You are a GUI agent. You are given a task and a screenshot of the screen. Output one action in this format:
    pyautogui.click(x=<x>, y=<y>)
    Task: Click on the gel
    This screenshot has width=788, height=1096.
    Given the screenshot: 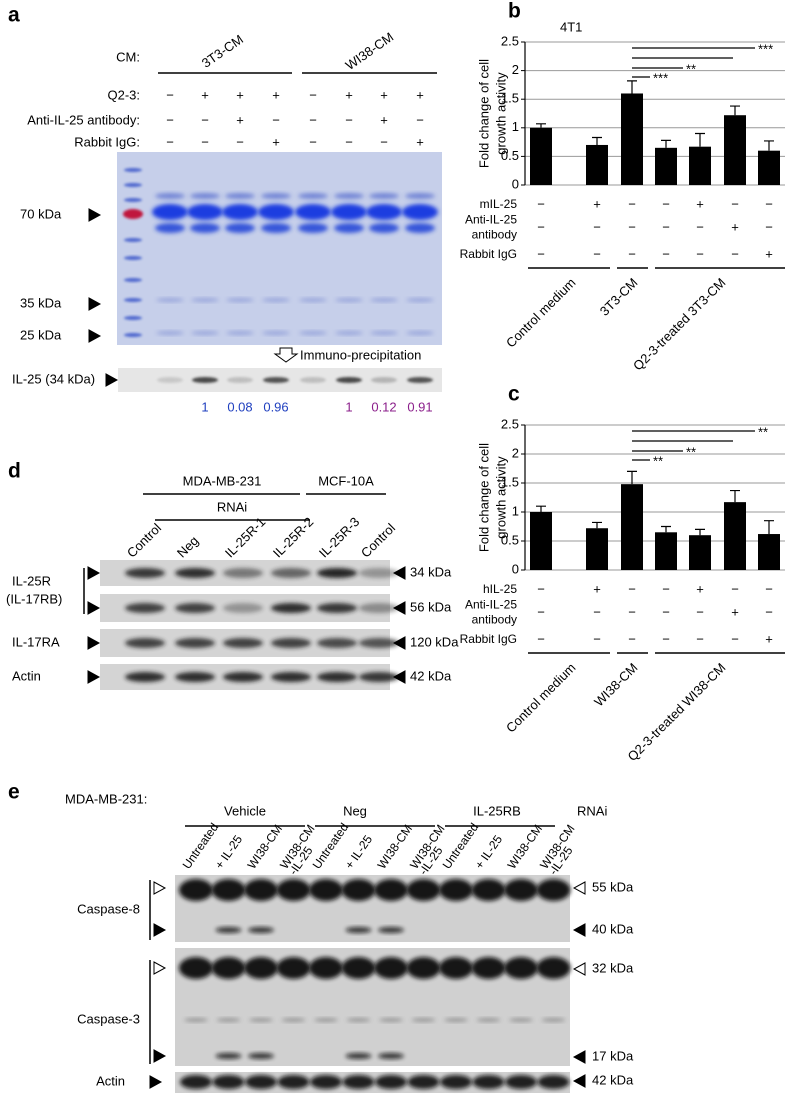 What is the action you would take?
    pyautogui.click(x=279, y=248)
    